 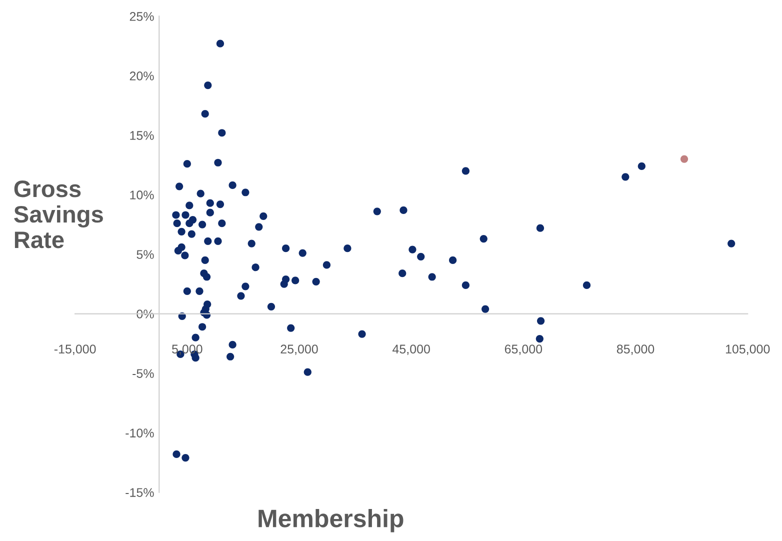 What do you see at coordinates (748, 349) in the screenshot?
I see `x-tick-label: 105,000` at bounding box center [748, 349].